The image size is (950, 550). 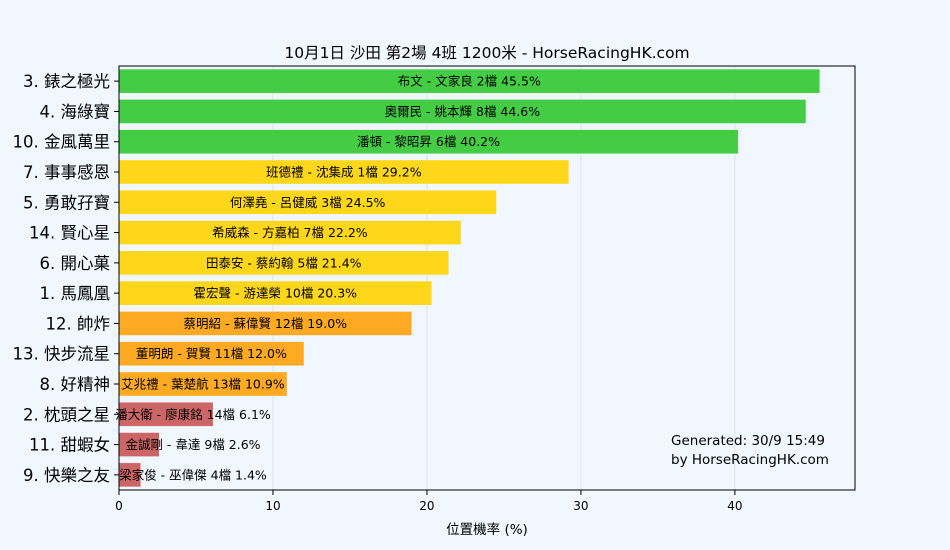 I want to click on source-annotation: by HorseRacingHK.com, so click(x=750, y=460).